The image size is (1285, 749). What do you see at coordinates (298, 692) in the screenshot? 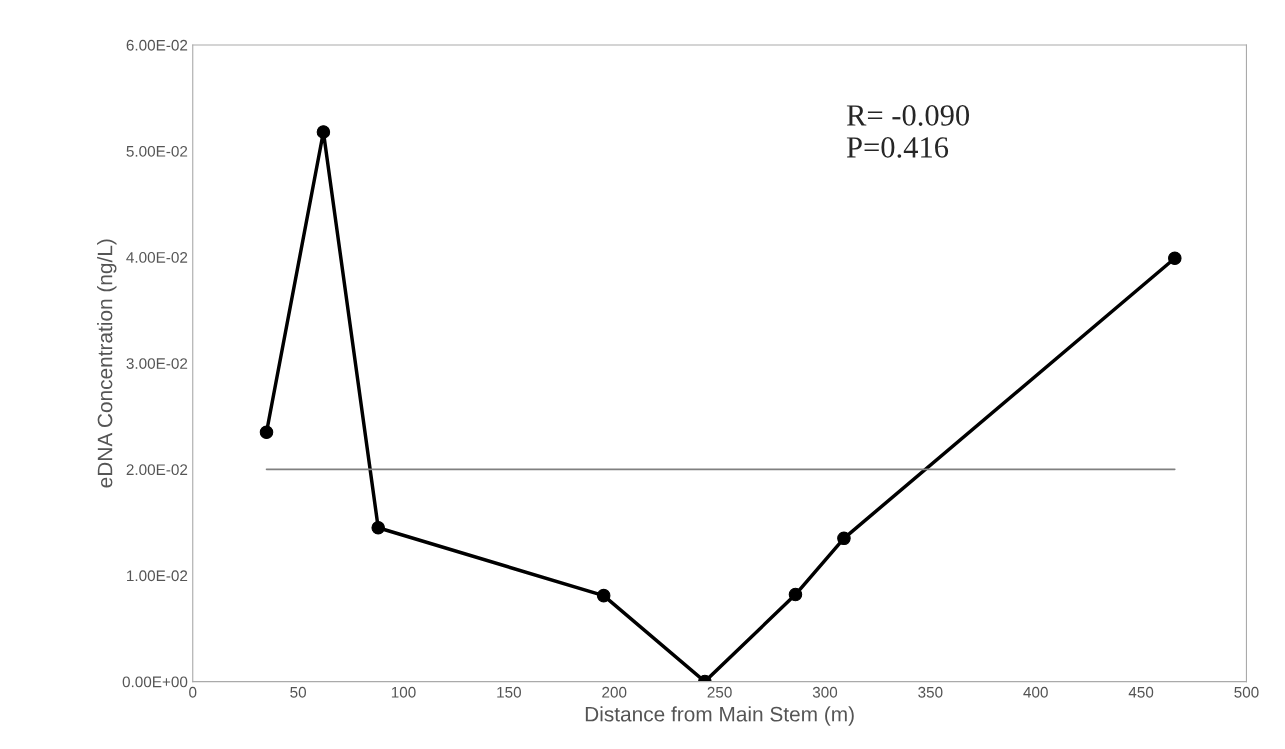
I see `x-tick-label: 50` at bounding box center [298, 692].